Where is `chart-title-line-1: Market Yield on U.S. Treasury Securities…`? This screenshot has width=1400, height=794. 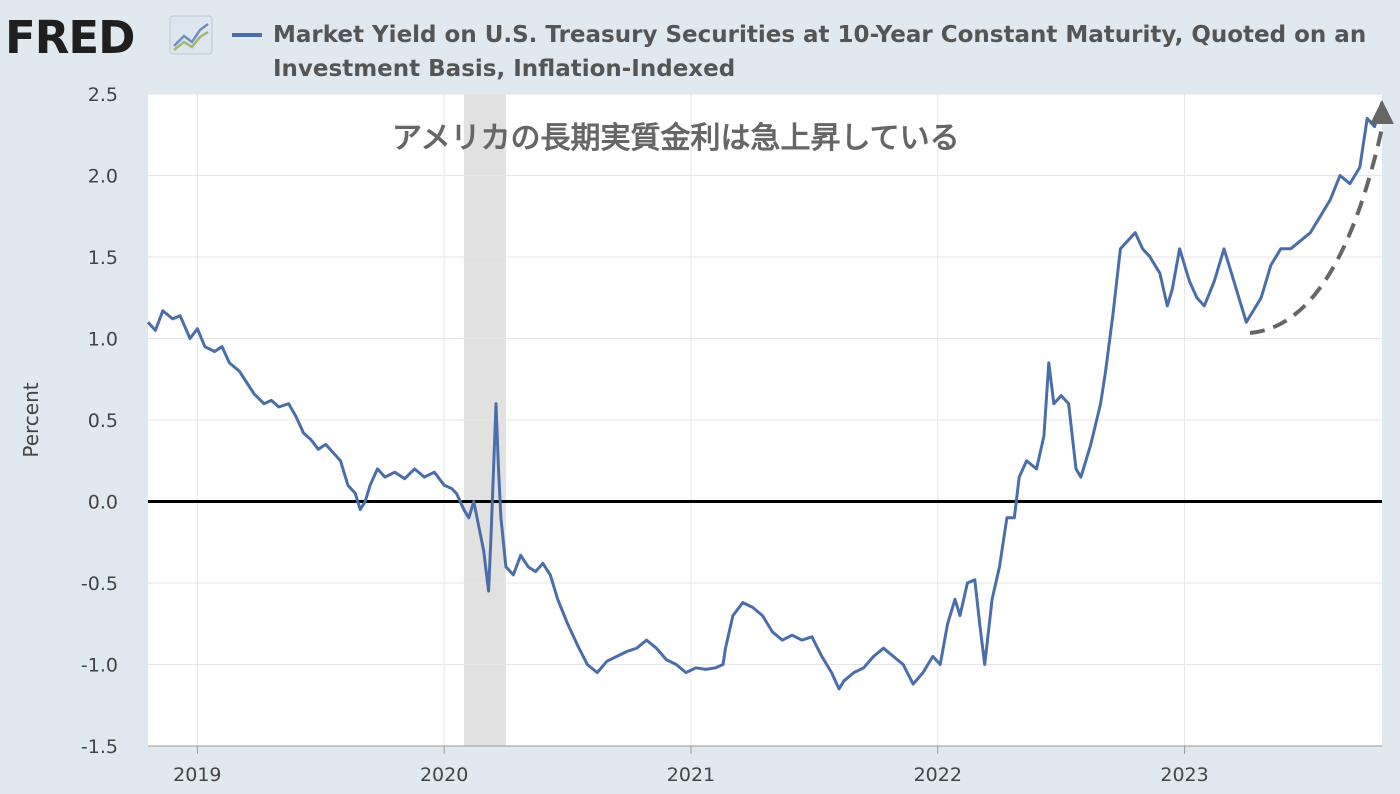 chart-title-line-1: Market Yield on U.S. Treasury Securities… is located at coordinates (819, 35).